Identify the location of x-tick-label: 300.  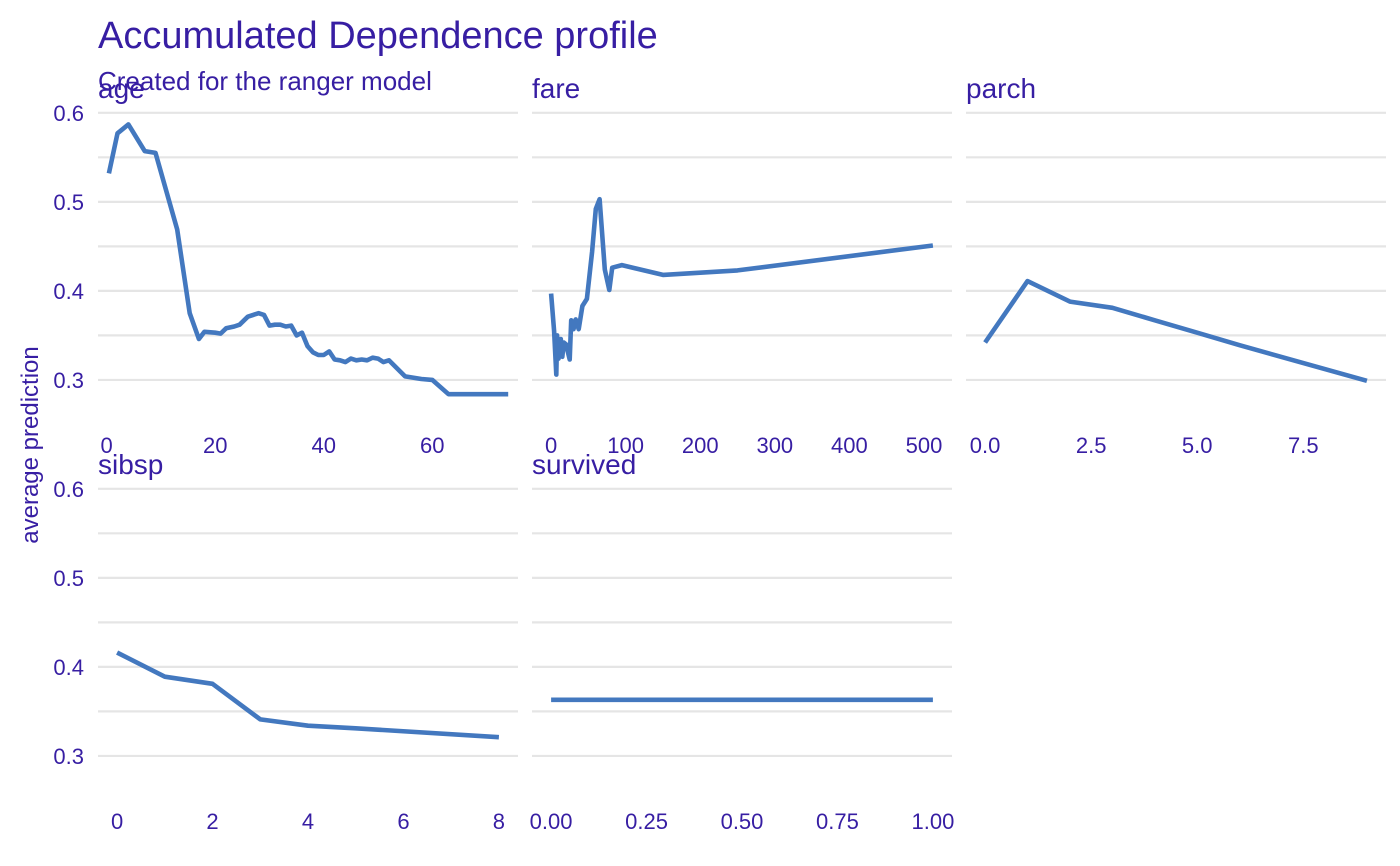
(774, 445).